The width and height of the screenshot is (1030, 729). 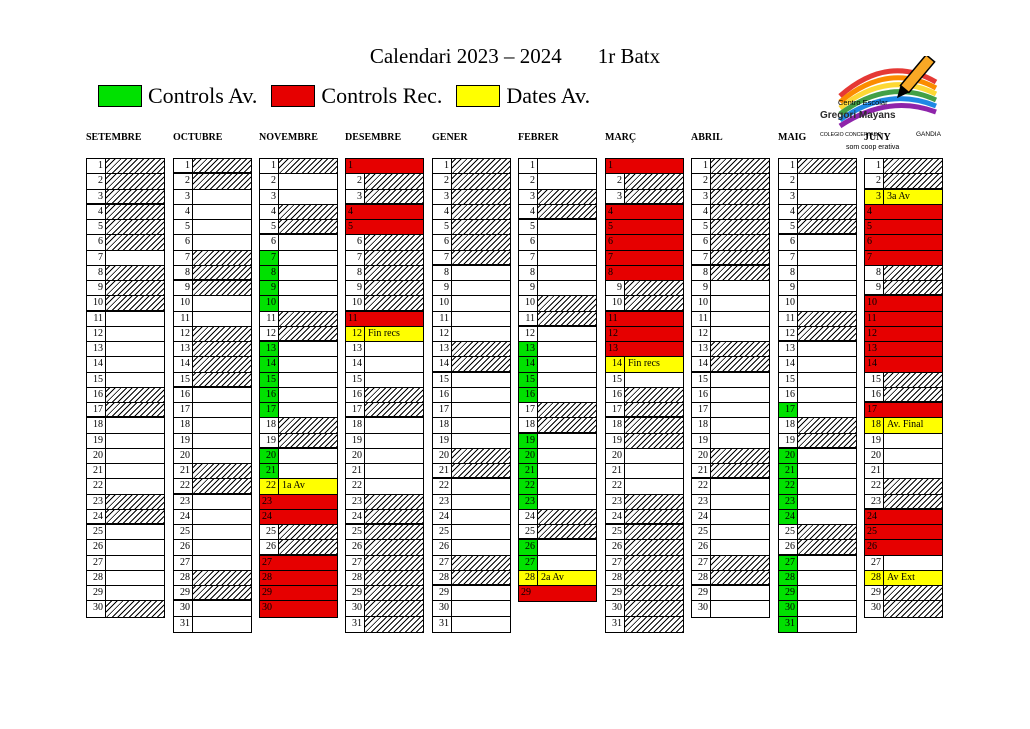 What do you see at coordinates (615, 486) in the screenshot?
I see `day-number: 22` at bounding box center [615, 486].